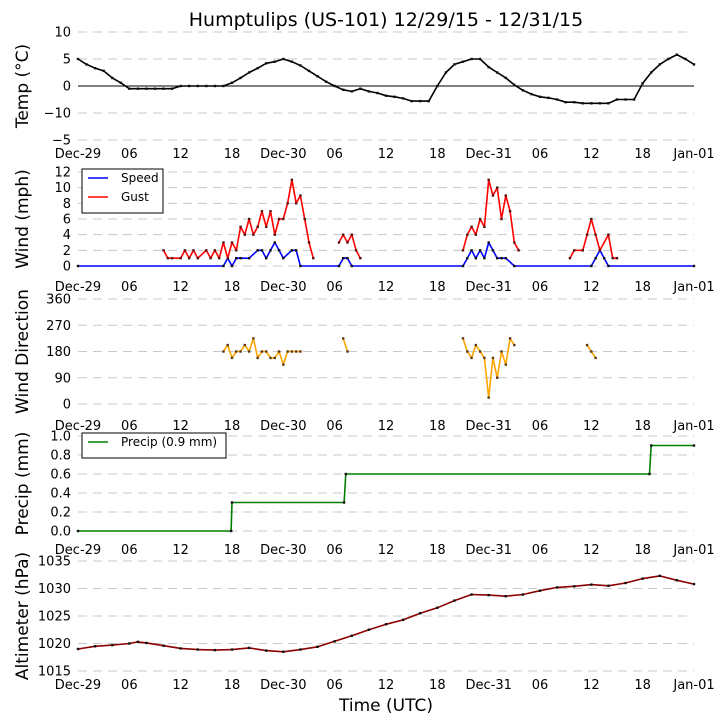 This screenshot has width=724, height=725. Describe the element at coordinates (78, 154) in the screenshot. I see `x-tick-label: Dec-29` at that location.